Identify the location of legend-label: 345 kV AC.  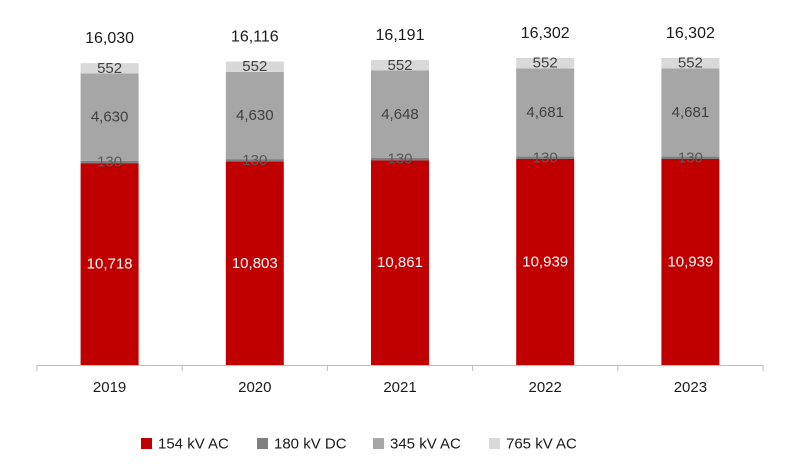
(425, 444).